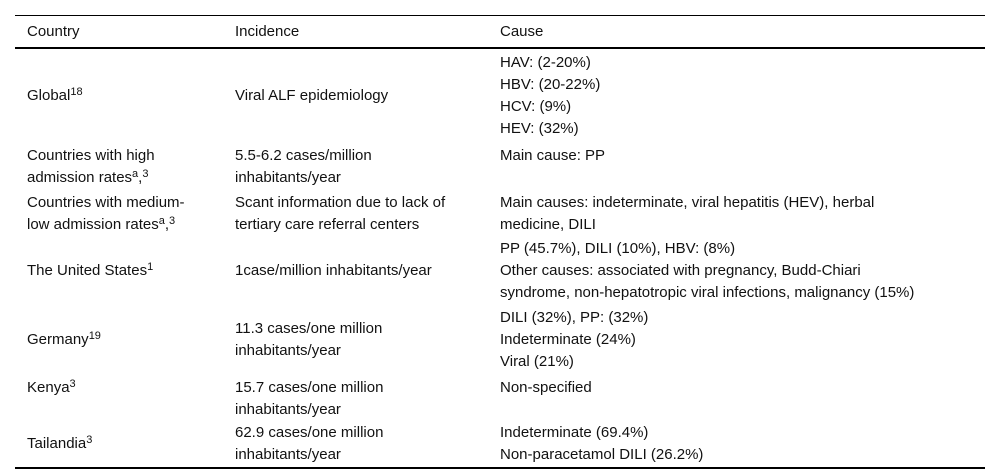  I want to click on text-line: DILI (32%), PP: (32%), so click(574, 317).